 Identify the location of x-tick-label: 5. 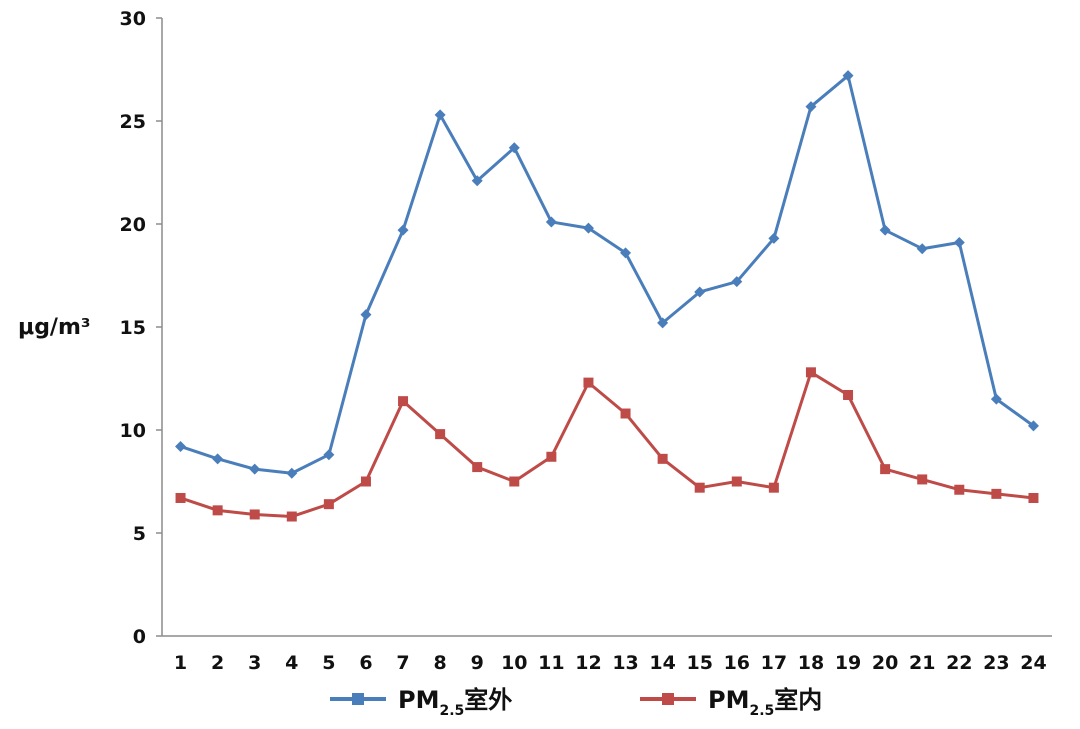
(328, 663).